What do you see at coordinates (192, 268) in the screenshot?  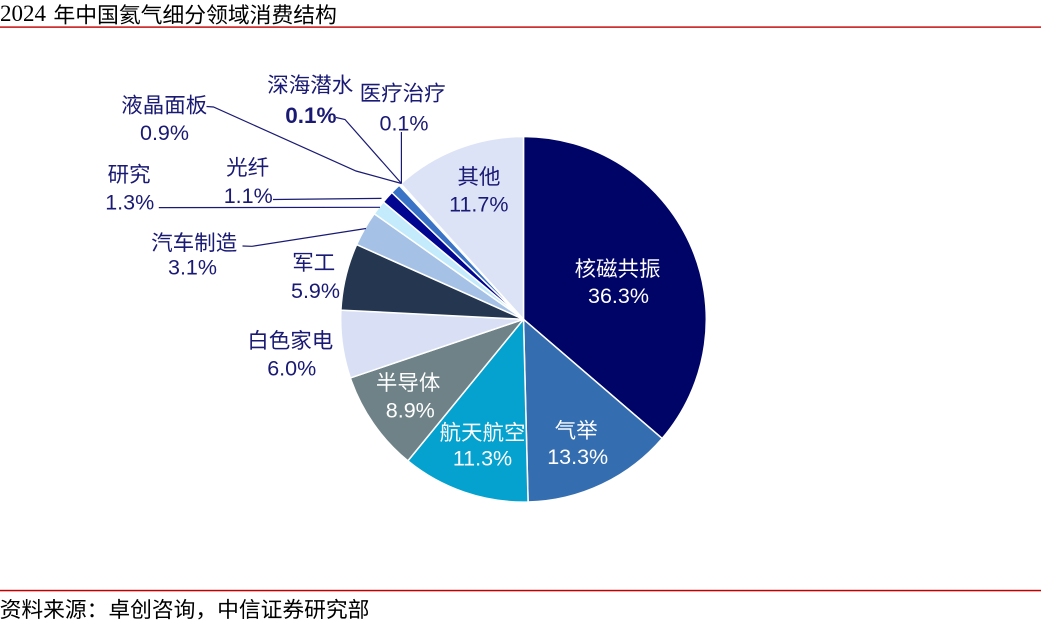 I see `svg-text: 3.1%` at bounding box center [192, 268].